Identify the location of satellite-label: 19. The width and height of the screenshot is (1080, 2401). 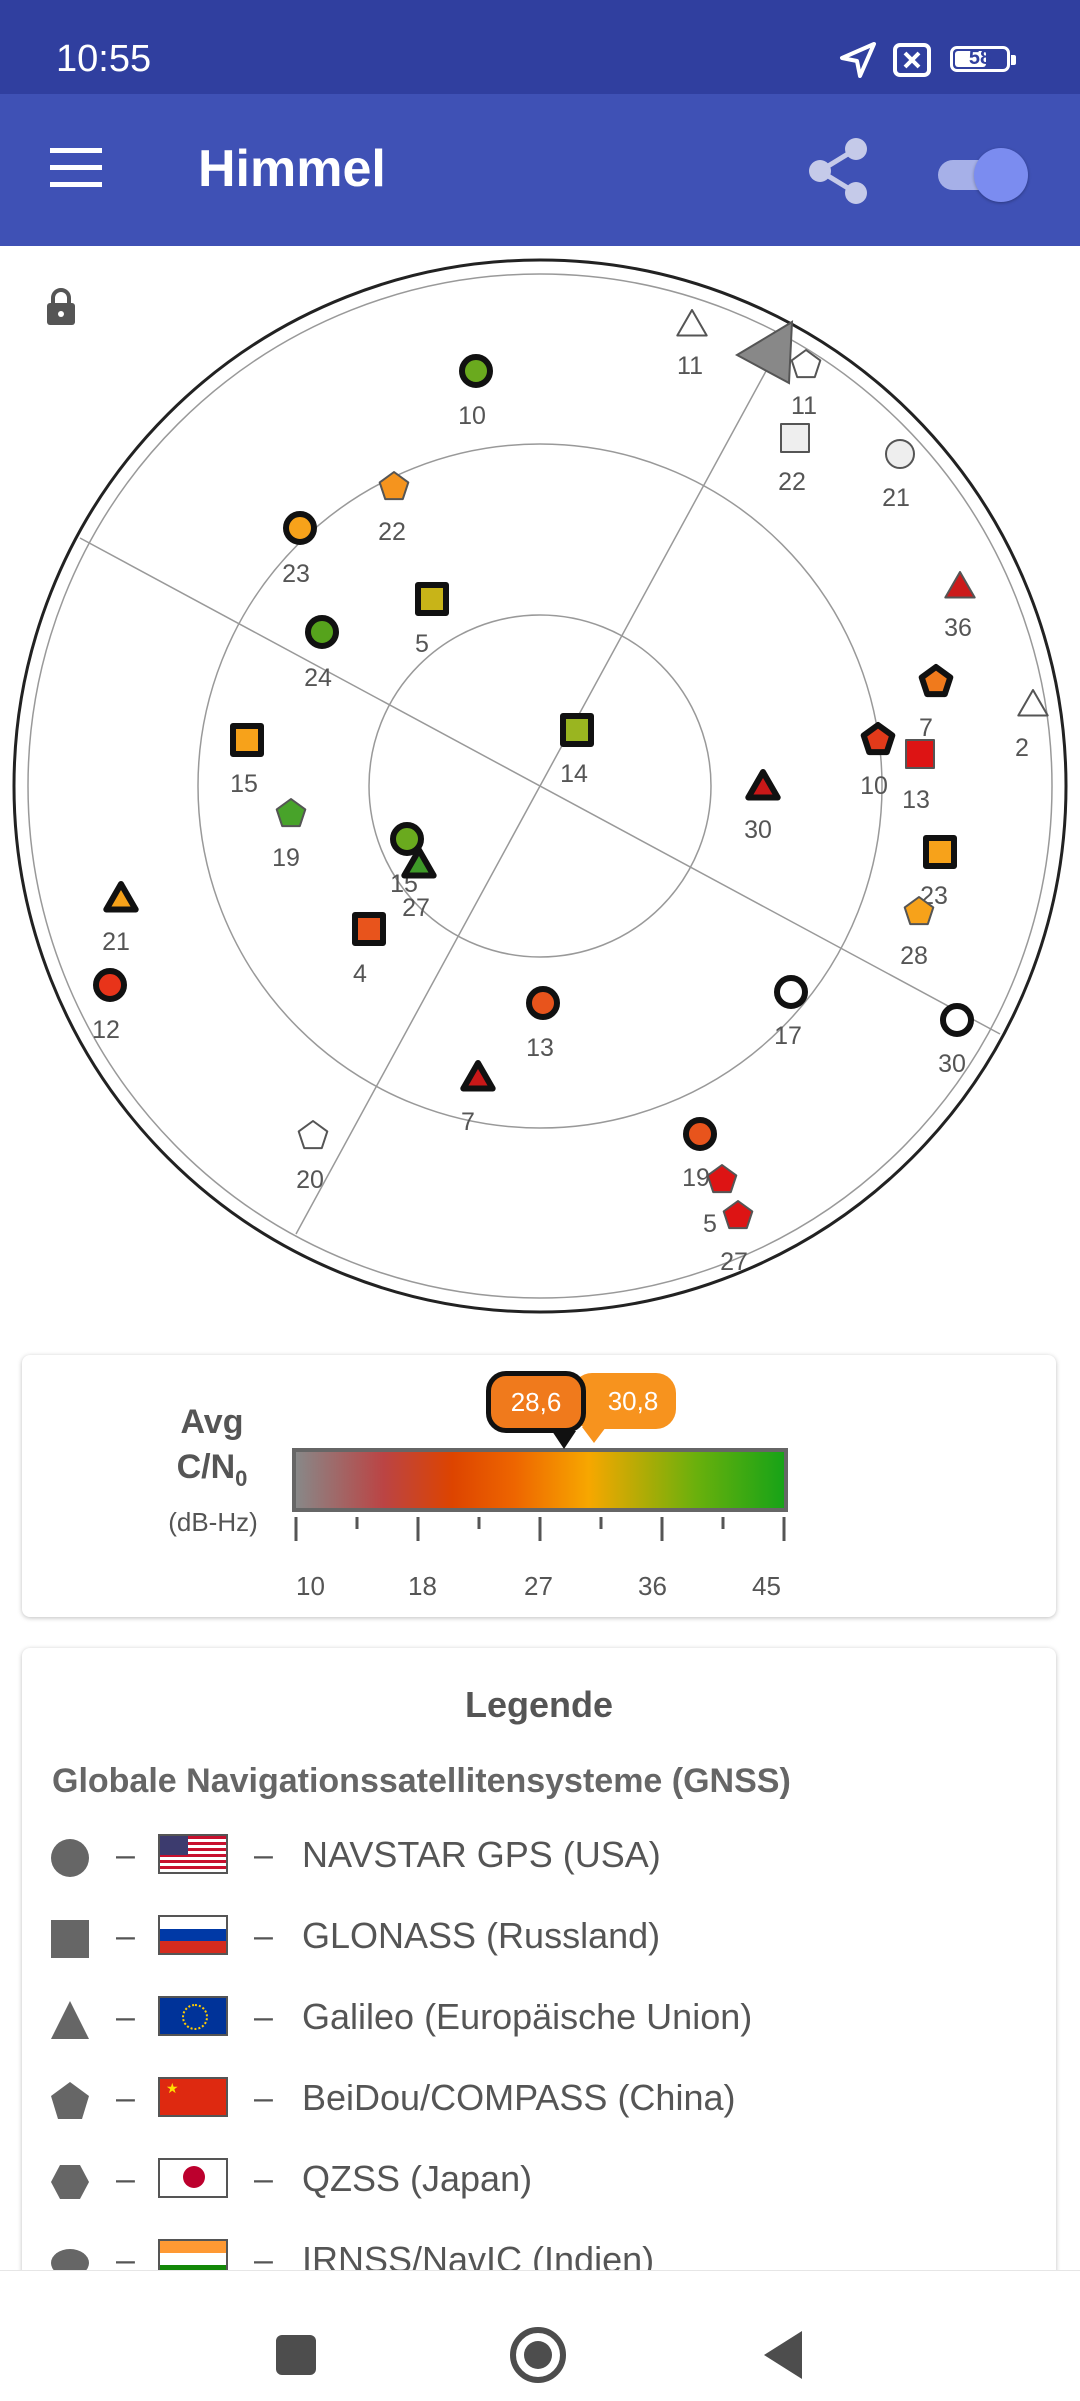
(286, 858).